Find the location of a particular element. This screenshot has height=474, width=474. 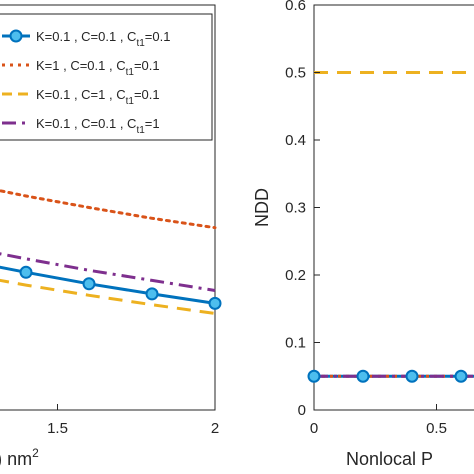

right-y-tick-label: 0.3 is located at coordinates (295, 208).